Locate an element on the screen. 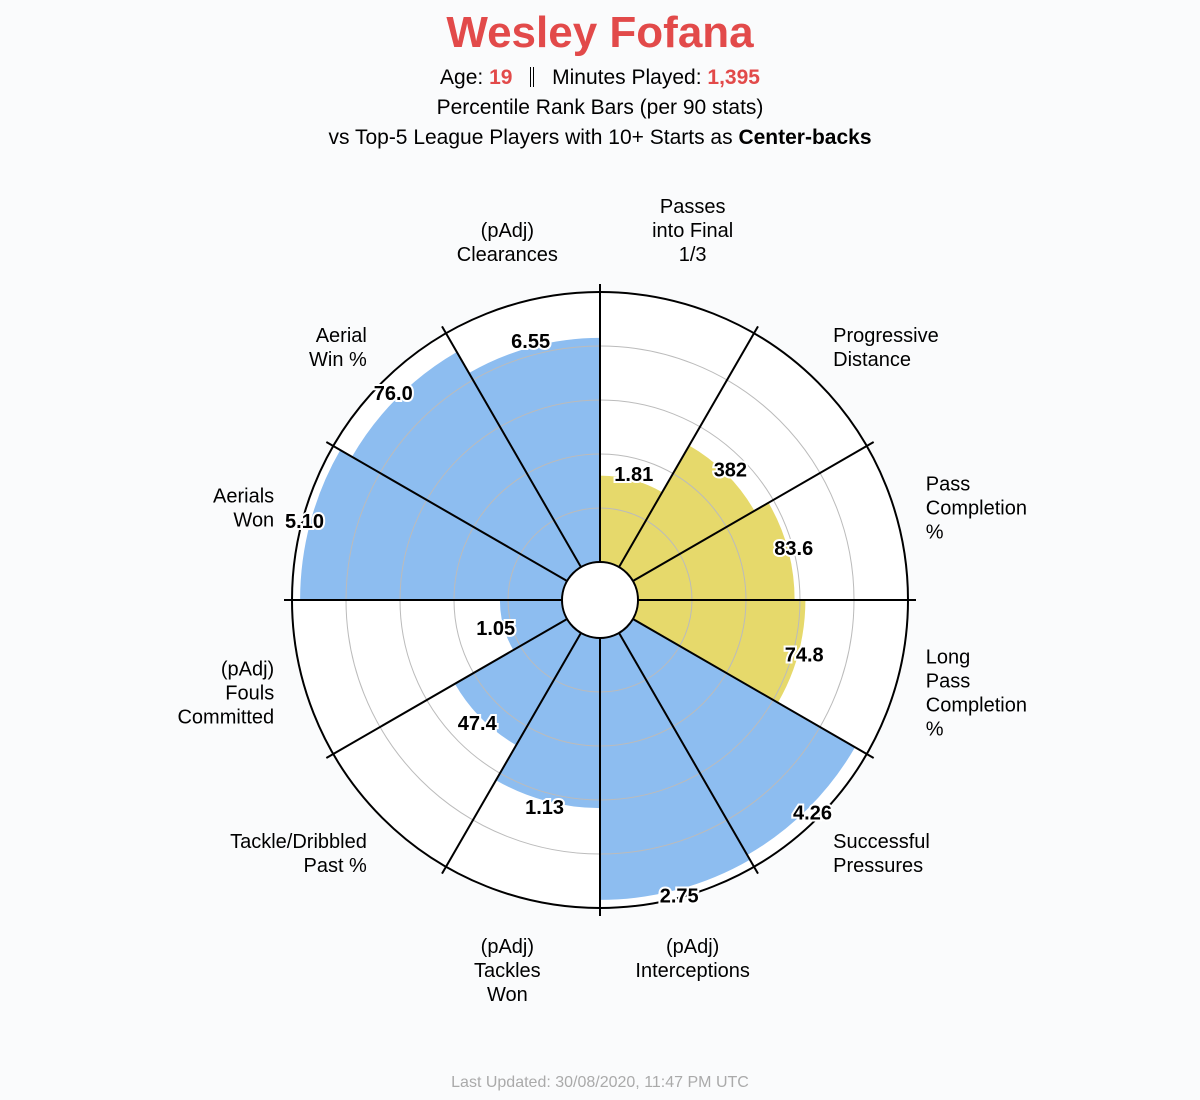  player-info: Age: 19 Minutes Played: 1,395 is located at coordinates (600, 78).